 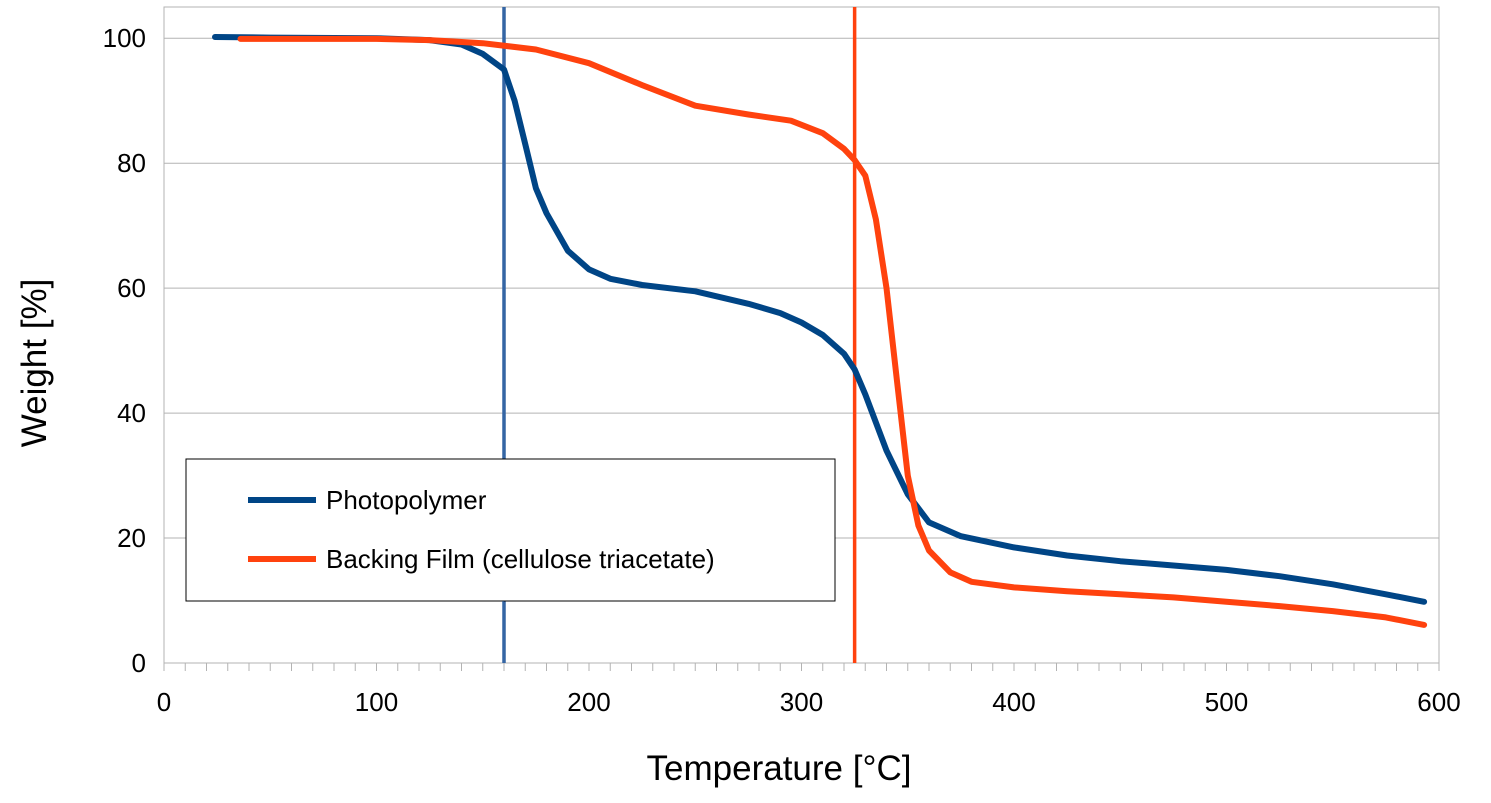 What do you see at coordinates (779, 768) in the screenshot?
I see `x-axis-title: Temperature [°C]` at bounding box center [779, 768].